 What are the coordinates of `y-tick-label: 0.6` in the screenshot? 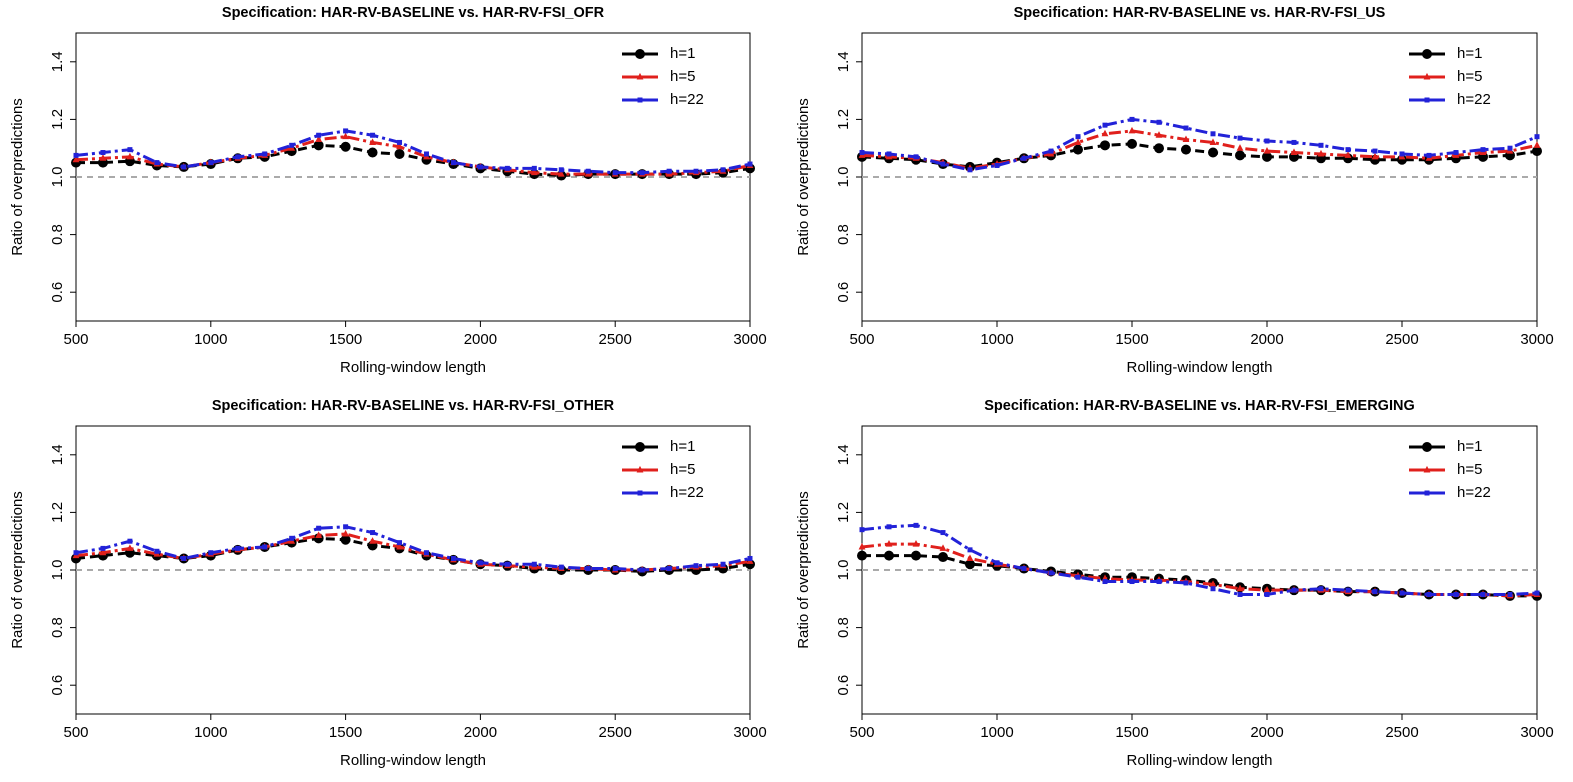 It's located at (57, 292).